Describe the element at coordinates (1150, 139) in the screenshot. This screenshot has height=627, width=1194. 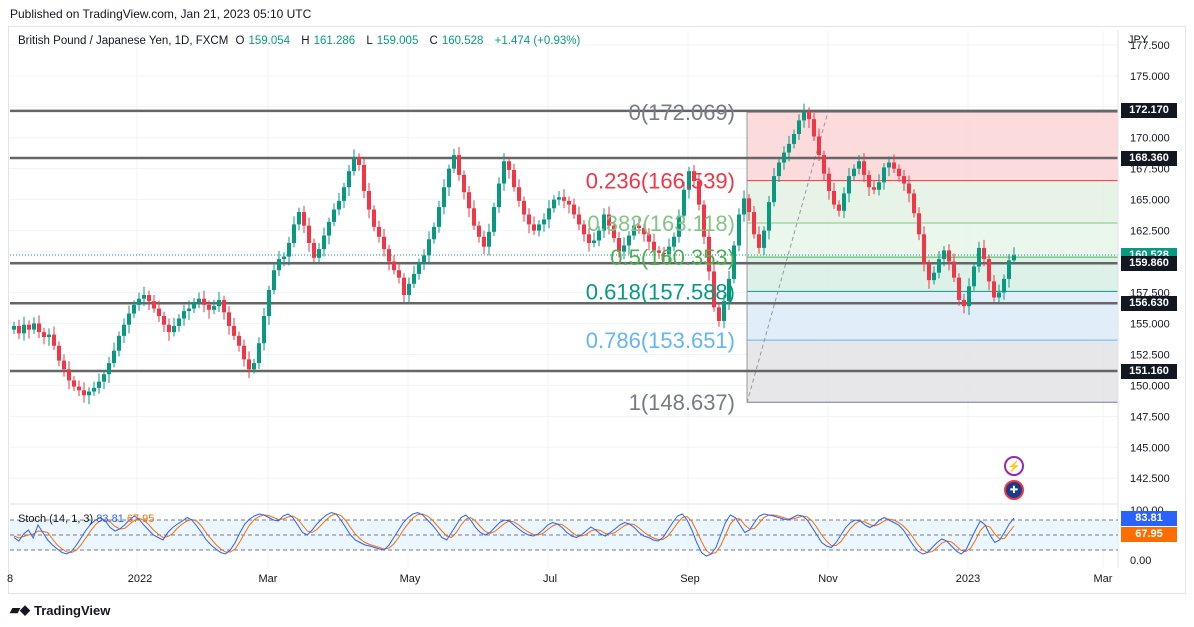
I see `price-axis-tick: 170.000` at that location.